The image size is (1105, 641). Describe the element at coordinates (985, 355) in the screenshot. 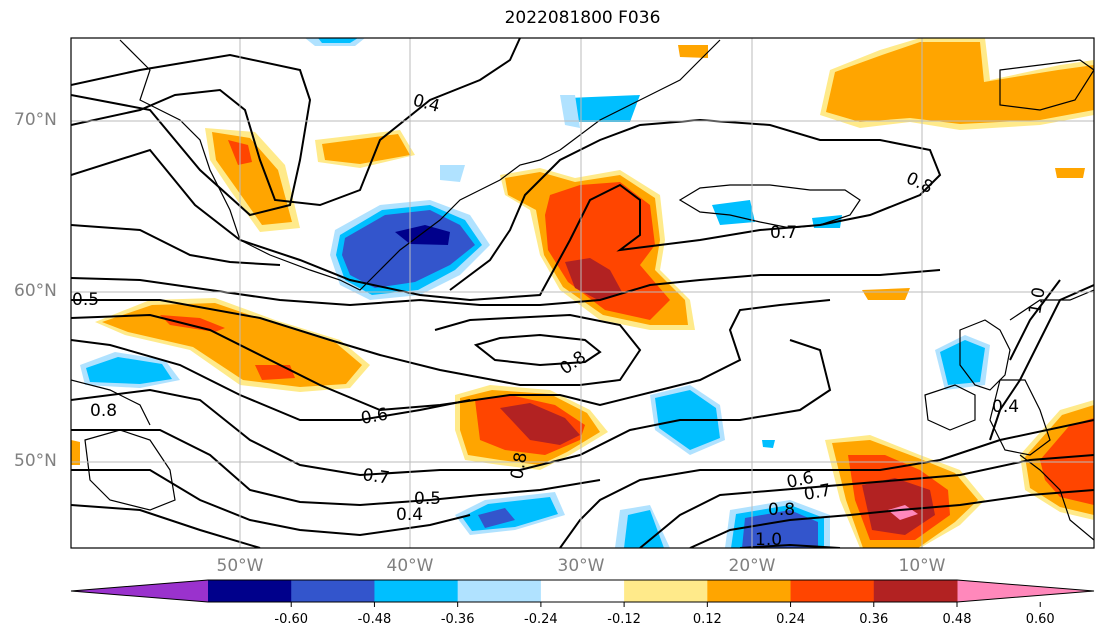

I see `coastline-scotland` at that location.